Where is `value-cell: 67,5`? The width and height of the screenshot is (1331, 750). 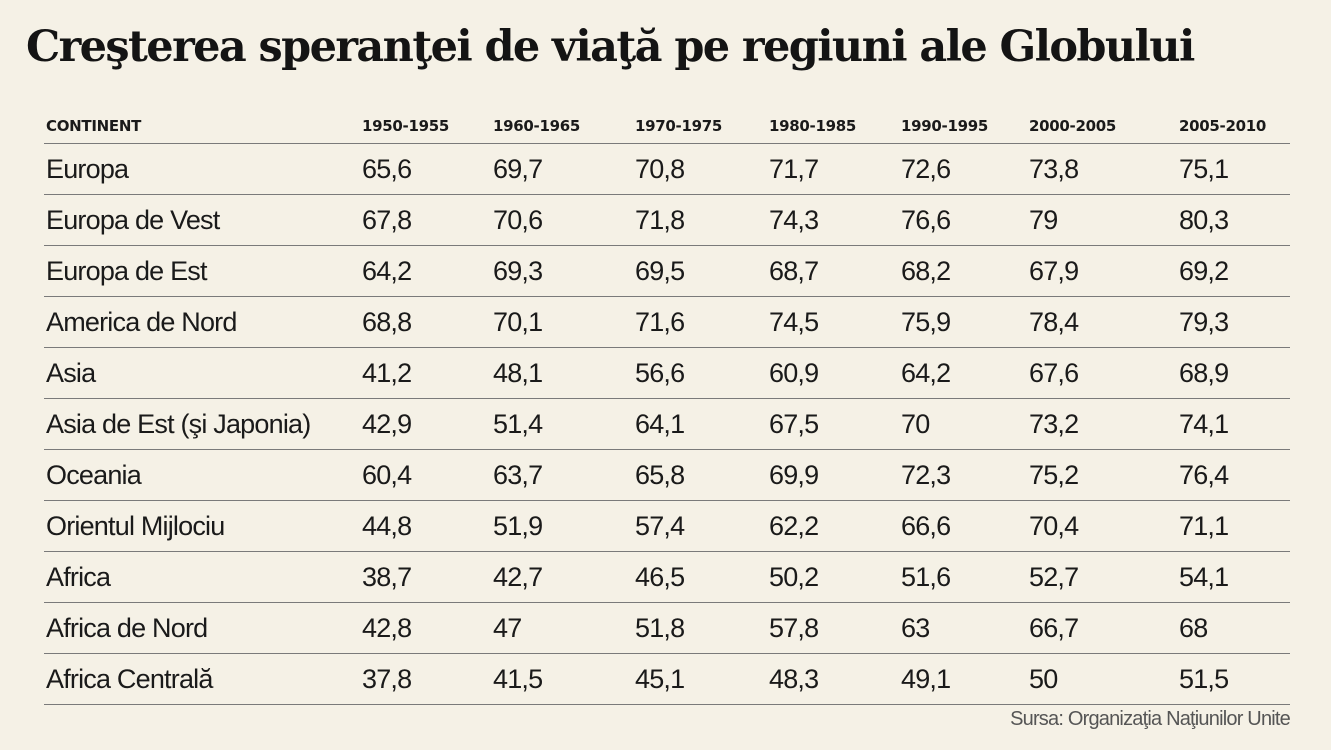
value-cell: 67,5 is located at coordinates (833, 424).